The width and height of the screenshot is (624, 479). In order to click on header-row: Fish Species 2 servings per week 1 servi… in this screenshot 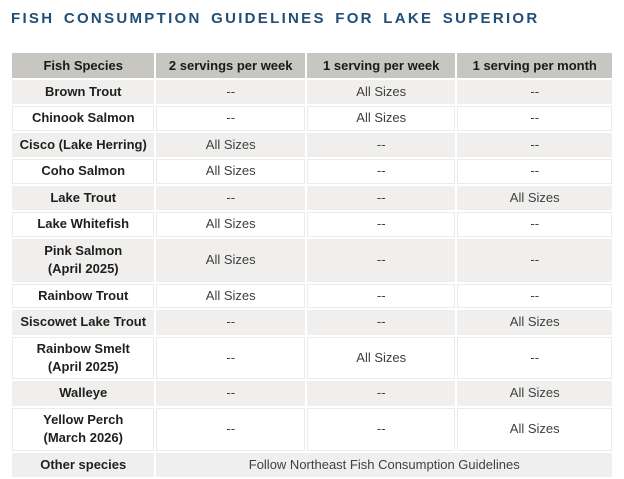, I will do `click(311, 65)`.